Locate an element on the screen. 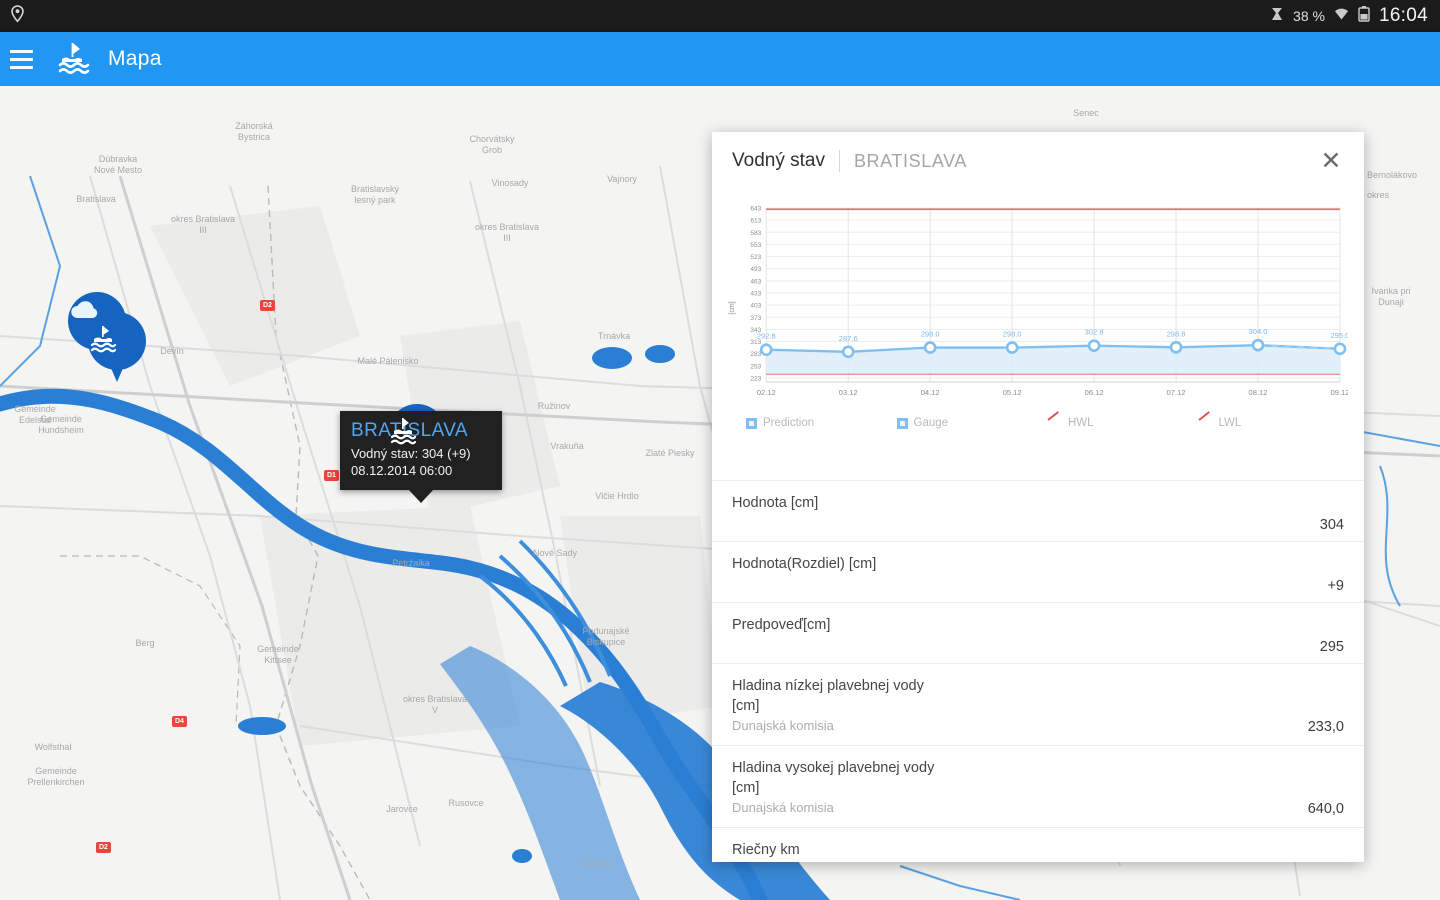 This screenshot has width=1440, height=900. chart-point-label: 292.8 is located at coordinates (766, 336).